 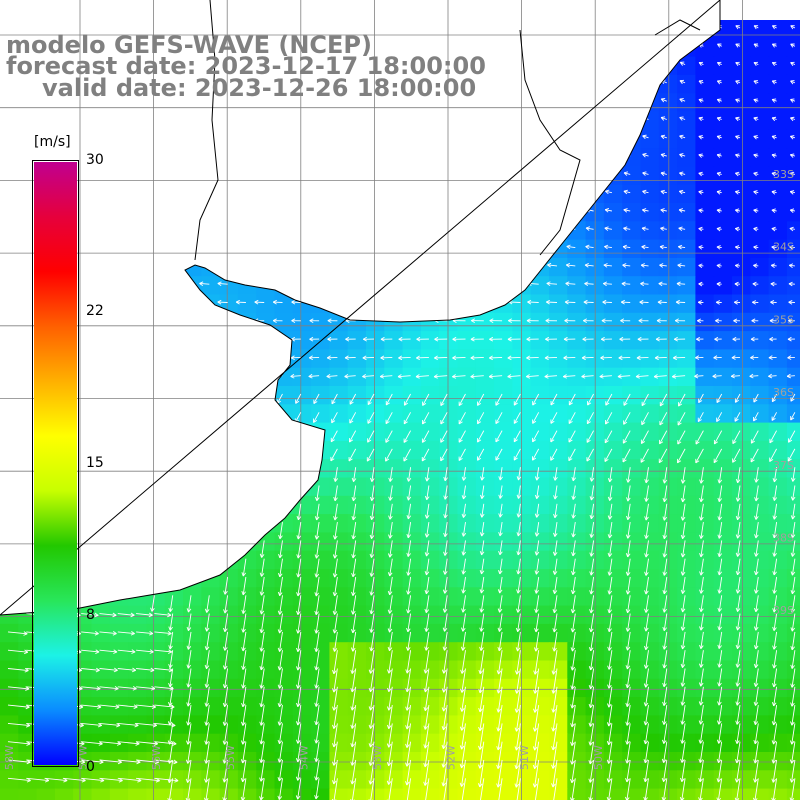 What do you see at coordinates (259, 88) in the screenshot?
I see `valid-date: valid date: 2023-12-26 18:00:00` at bounding box center [259, 88].